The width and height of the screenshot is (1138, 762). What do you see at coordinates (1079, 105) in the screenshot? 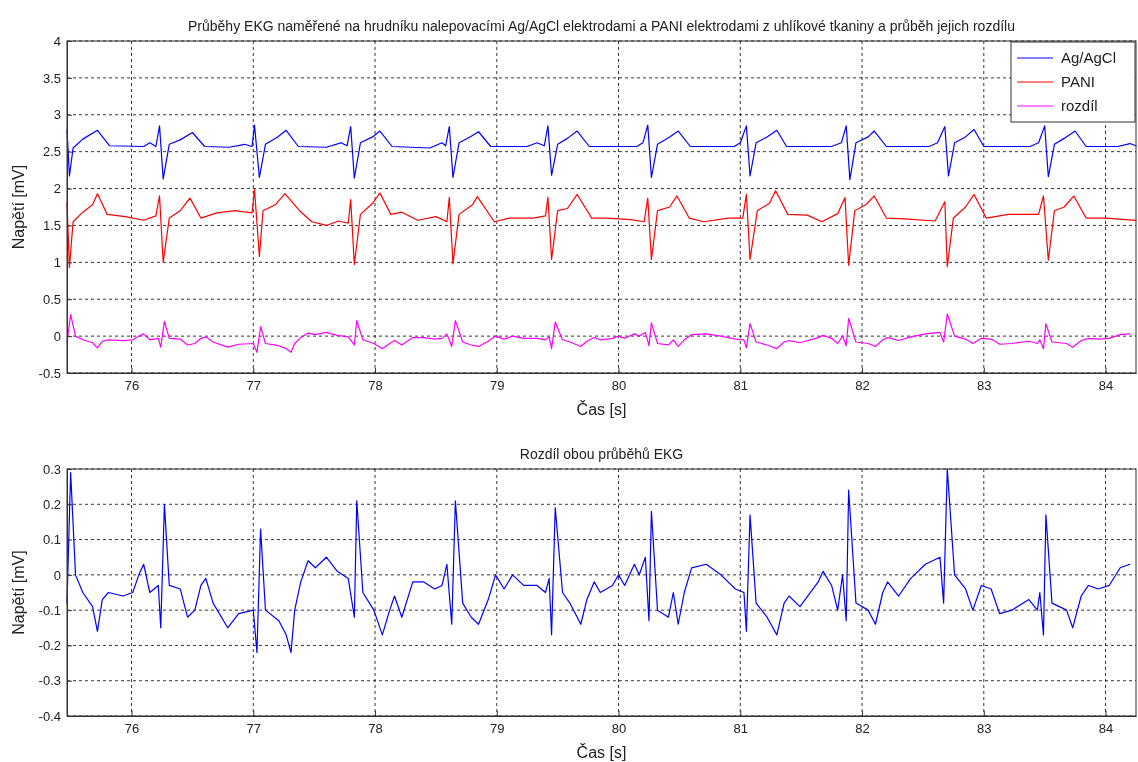
I see `legend-label: rozdíl` at bounding box center [1079, 105].